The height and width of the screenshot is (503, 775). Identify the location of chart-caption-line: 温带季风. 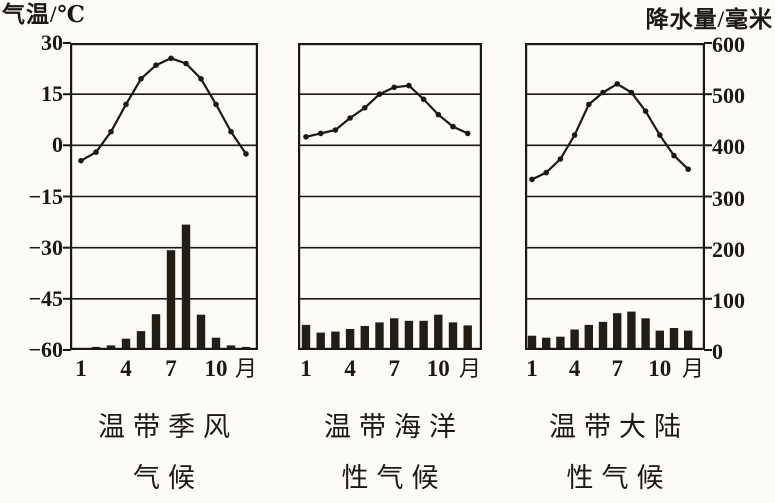
(168, 427).